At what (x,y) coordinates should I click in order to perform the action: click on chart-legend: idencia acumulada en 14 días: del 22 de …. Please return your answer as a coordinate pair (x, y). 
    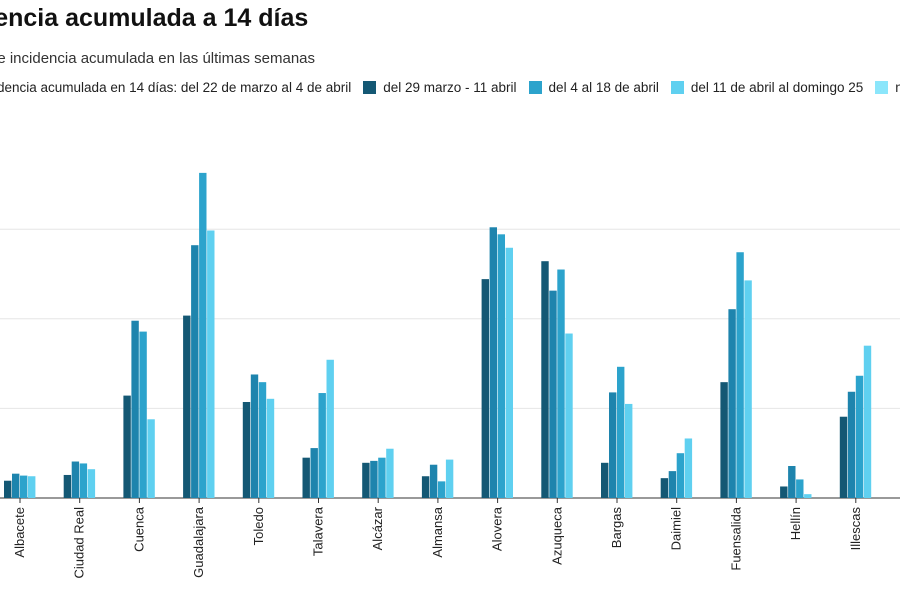
    Looking at the image, I should click on (450, 87).